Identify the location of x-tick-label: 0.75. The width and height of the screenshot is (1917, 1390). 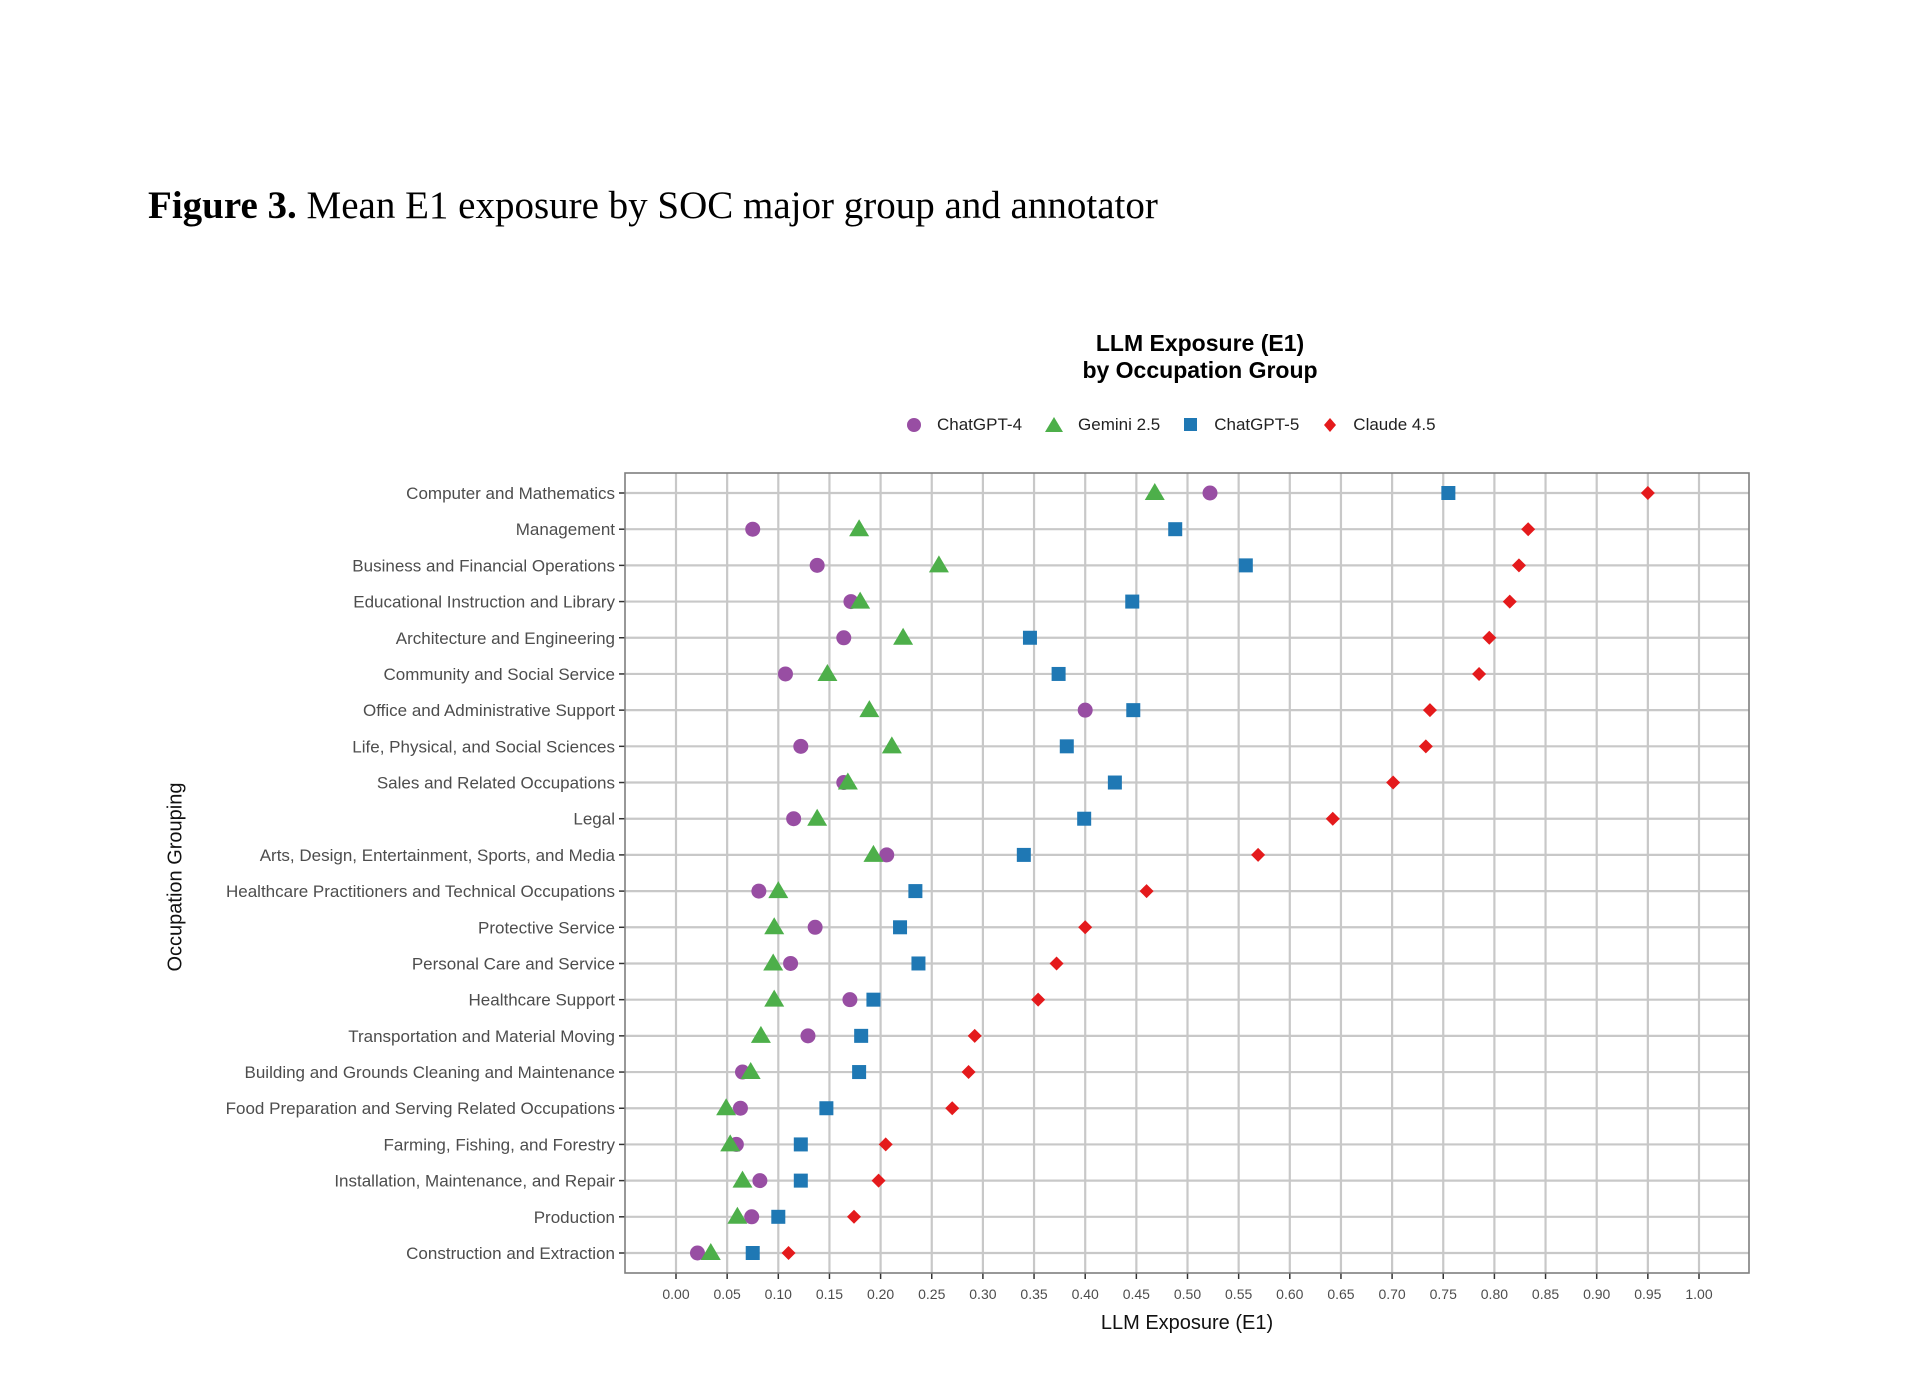
(1443, 1294).